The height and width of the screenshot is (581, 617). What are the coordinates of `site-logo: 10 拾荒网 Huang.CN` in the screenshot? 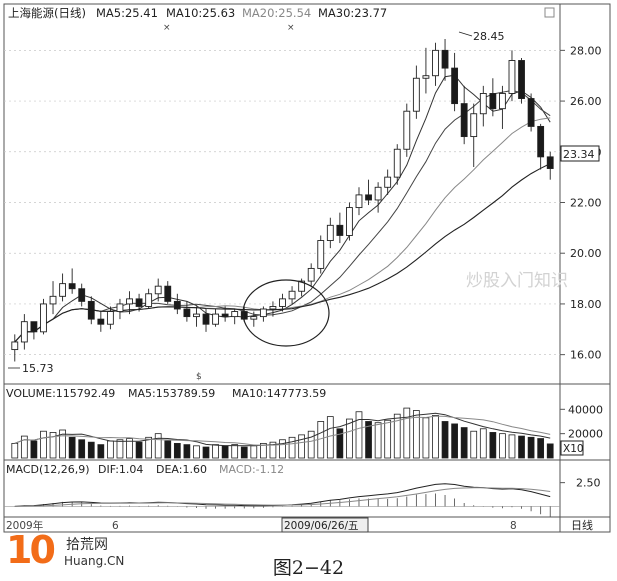 It's located at (76, 553).